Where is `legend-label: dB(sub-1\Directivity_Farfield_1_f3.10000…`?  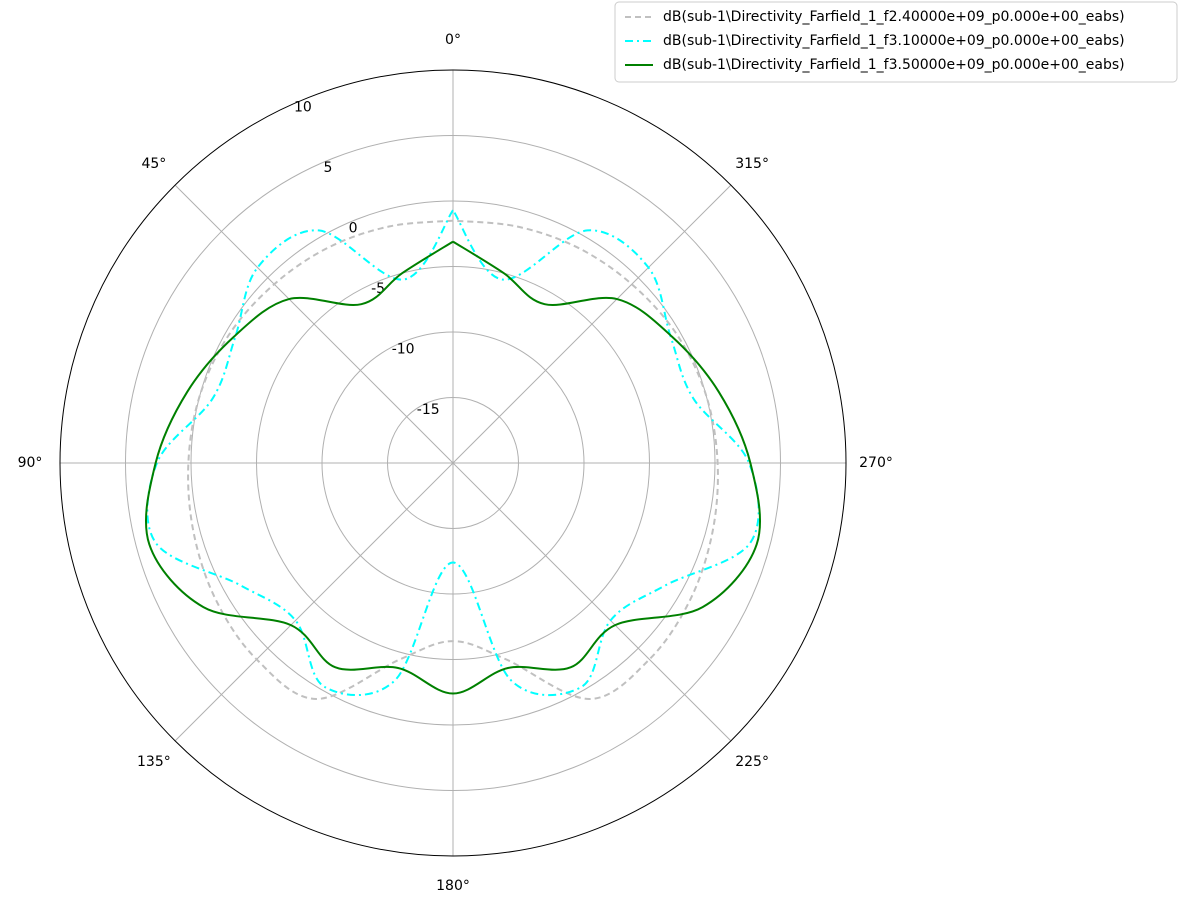
legend-label: dB(sub-1\Directivity_Farfield_1_f3.10000… is located at coordinates (894, 41).